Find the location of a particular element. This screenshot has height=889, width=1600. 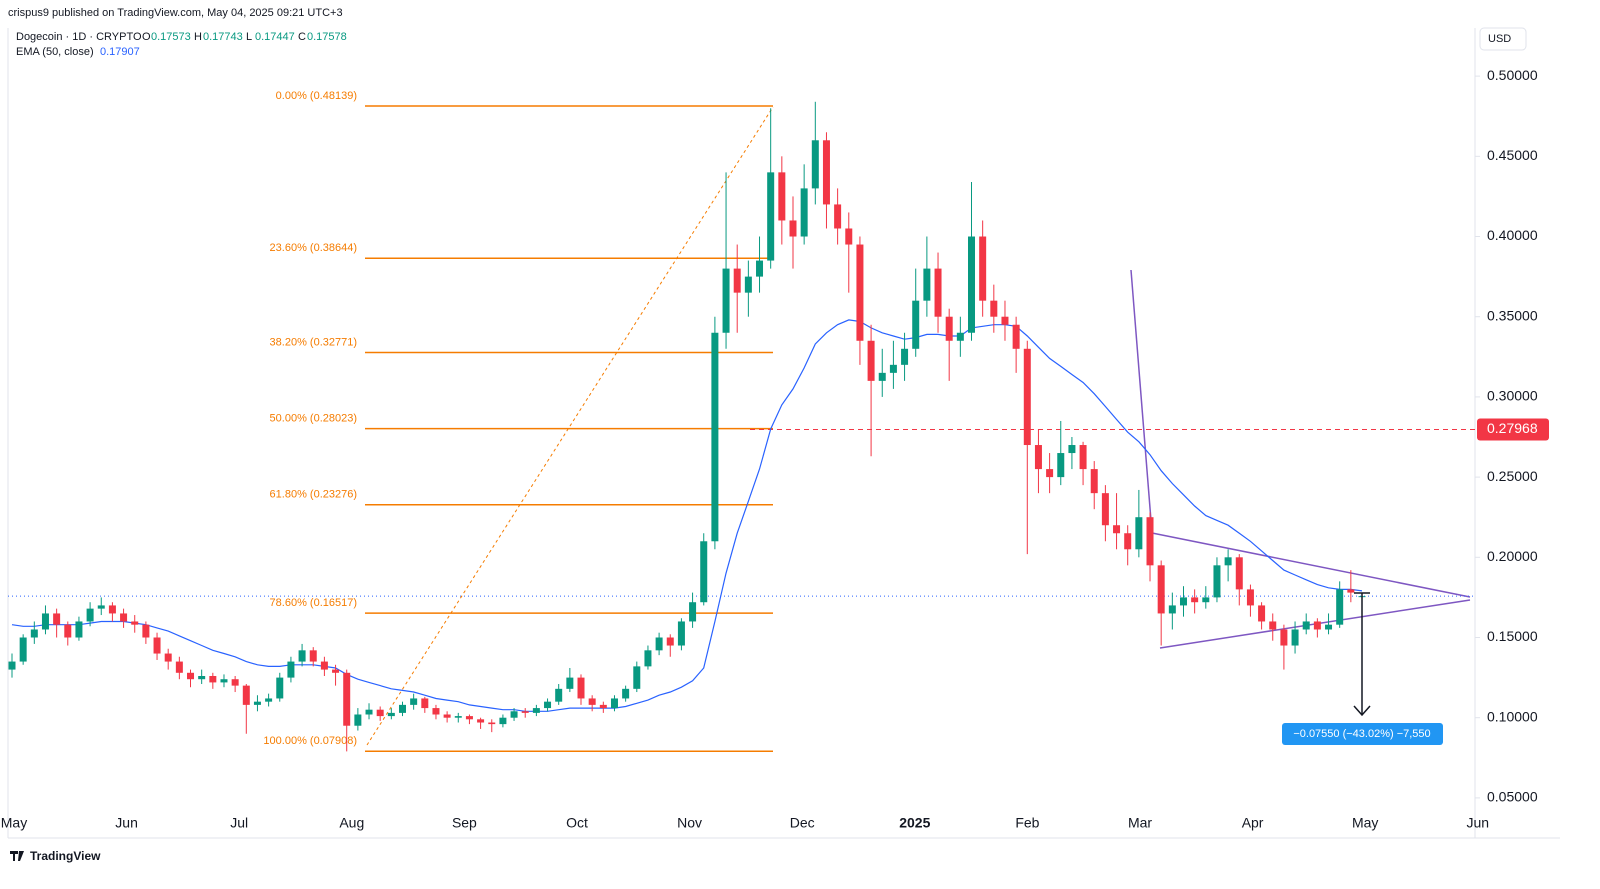

fib-label: 100.00% (0.07908) is located at coordinates (310, 741).